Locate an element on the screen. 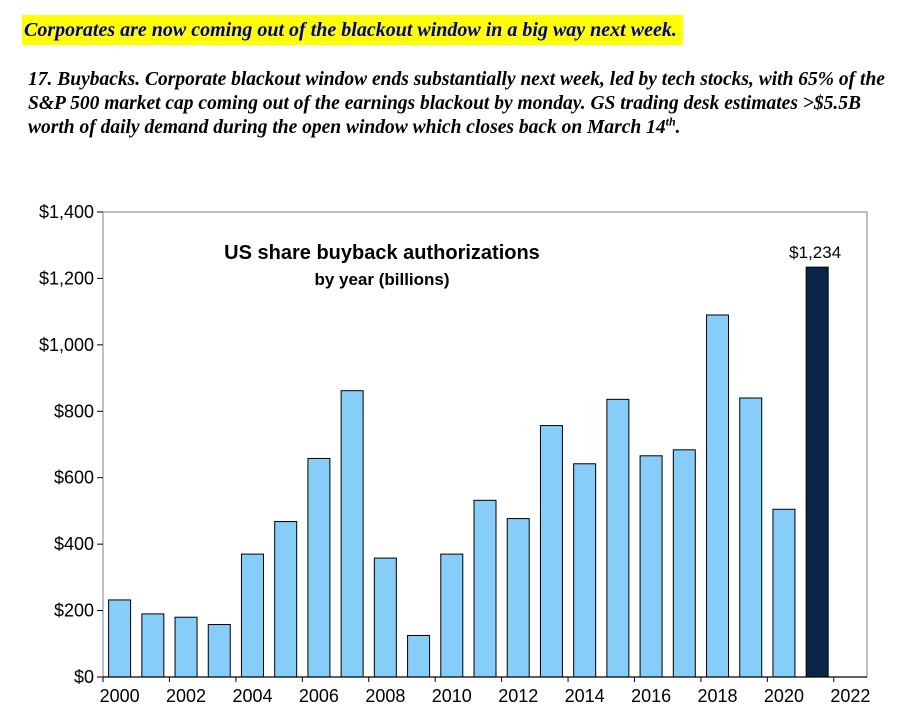  bar-2016 is located at coordinates (651, 566).